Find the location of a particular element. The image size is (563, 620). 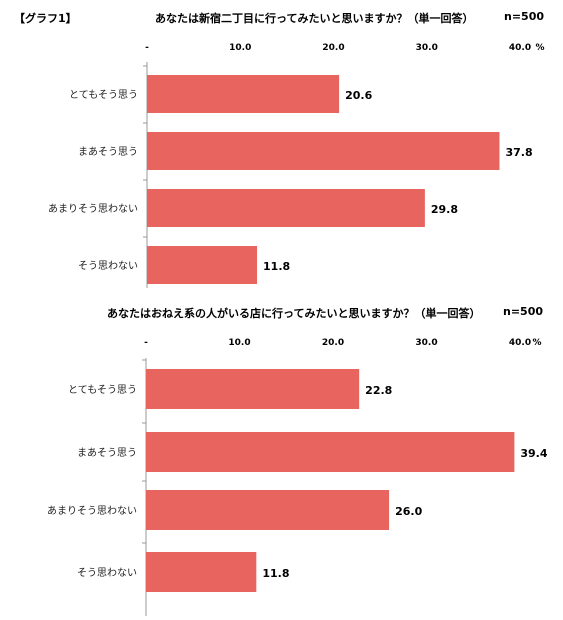

chart-1-title: あなたは新宿二丁目に行ってみたいと思いますか？（単一回答） is located at coordinates (314, 18).